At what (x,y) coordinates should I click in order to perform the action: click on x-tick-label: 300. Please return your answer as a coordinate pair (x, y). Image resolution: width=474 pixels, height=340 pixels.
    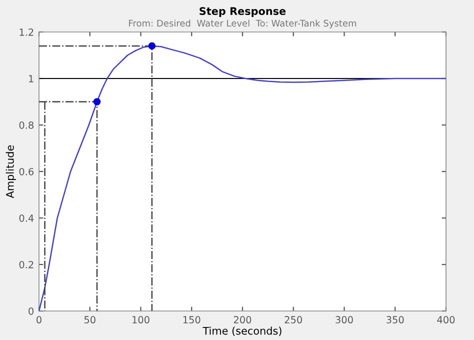
    Looking at the image, I should click on (344, 320).